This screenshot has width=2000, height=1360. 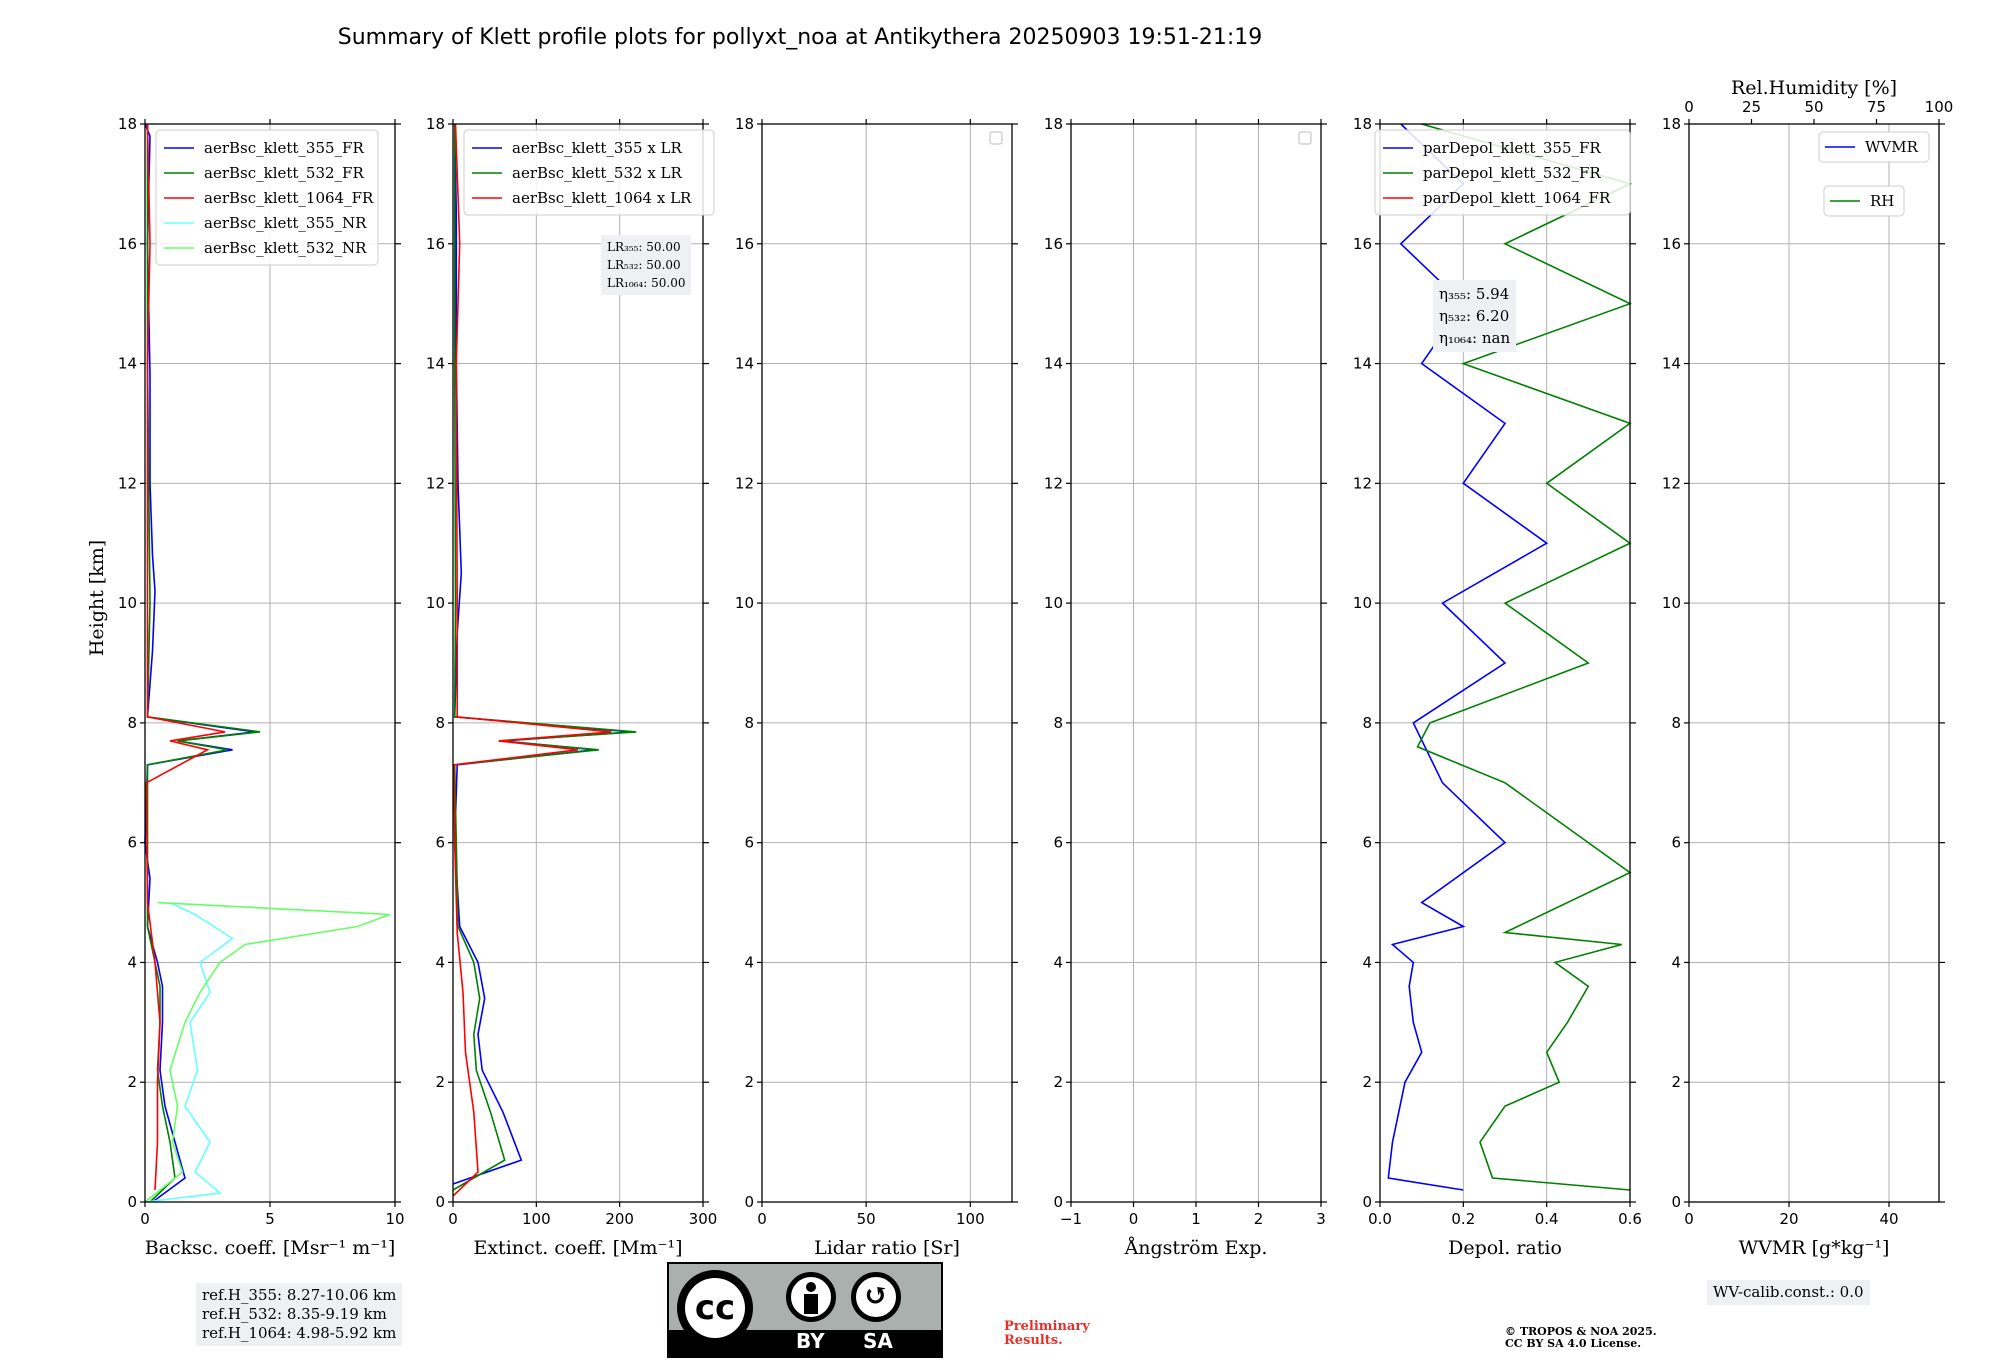 I want to click on series-line-aerBsc_klett_355_NR, so click(x=189, y=1052).